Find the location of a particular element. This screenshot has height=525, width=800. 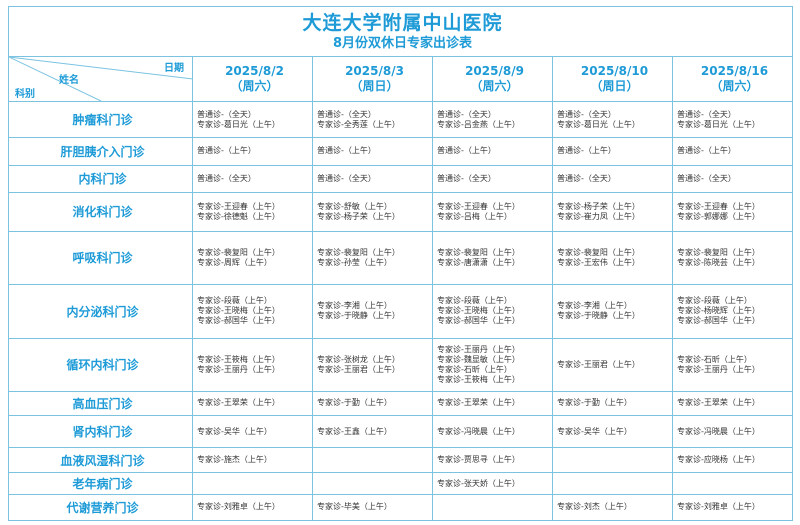

department-row: 血液风湿科门诊 专家诊-施杰（上午） 专家诊-贾思寻（上午） 专家诊-应晓杨（上午） is located at coordinates (401, 460).